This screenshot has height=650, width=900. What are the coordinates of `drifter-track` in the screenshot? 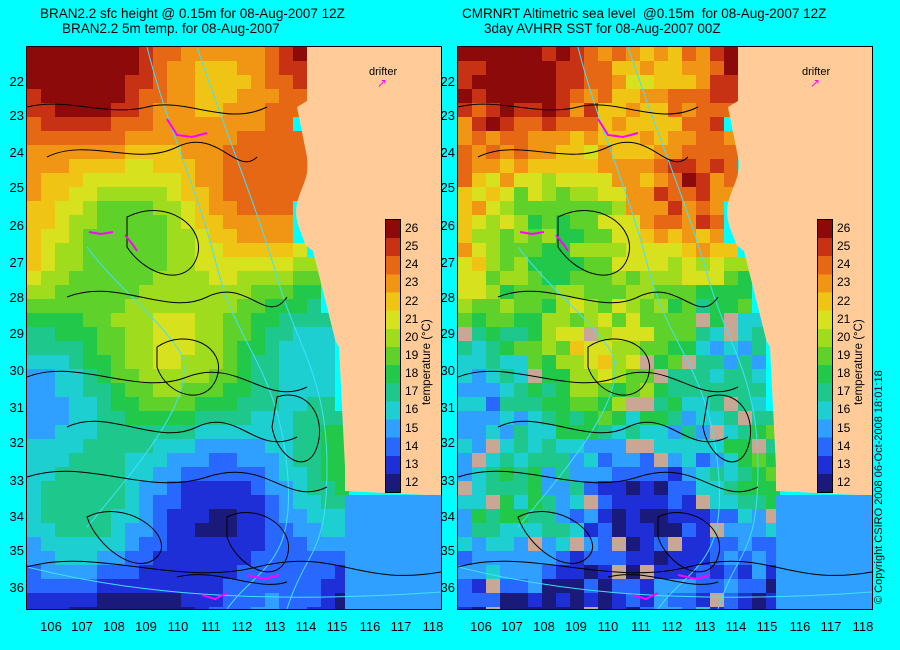 It's located at (263, 577).